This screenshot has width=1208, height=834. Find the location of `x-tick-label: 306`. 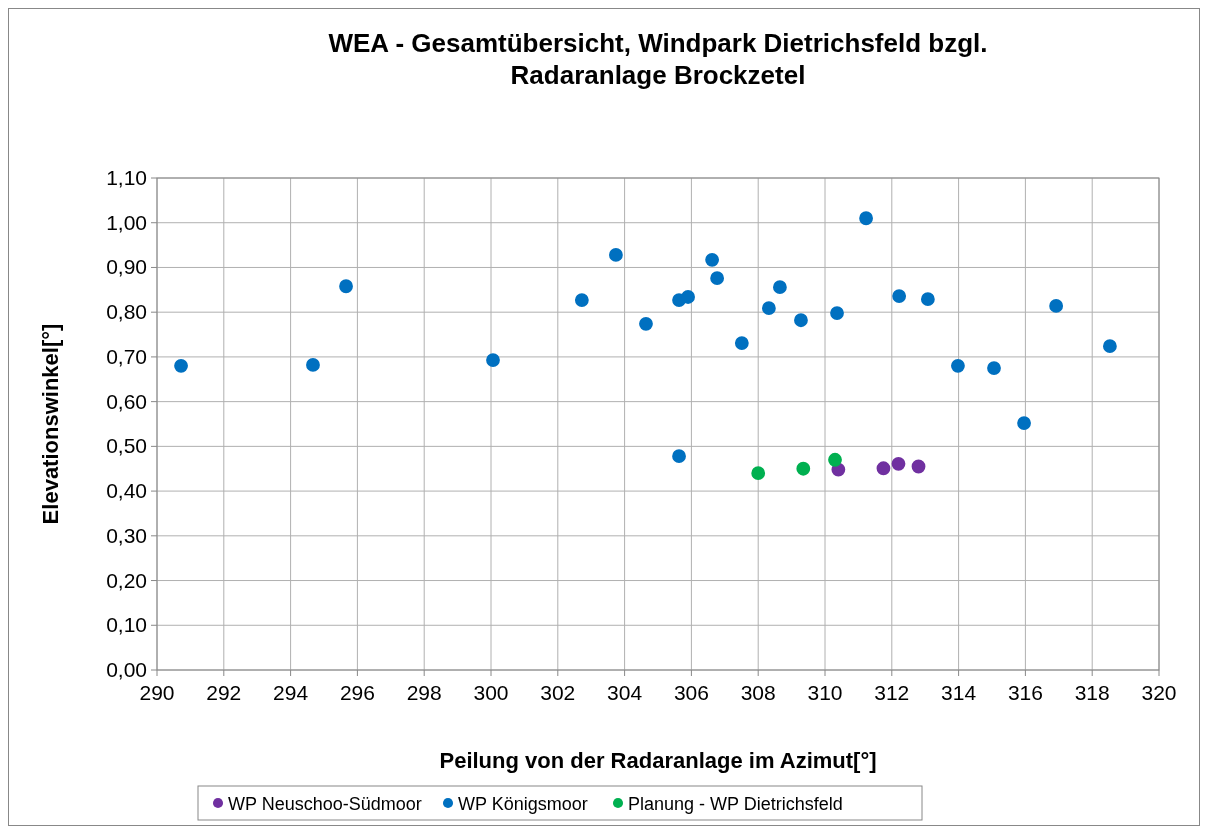

x-tick-label: 306 is located at coordinates (691, 692).